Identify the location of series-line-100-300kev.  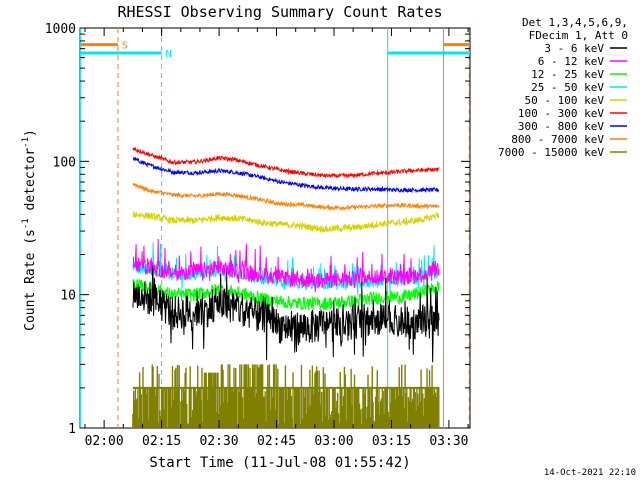
(286, 162).